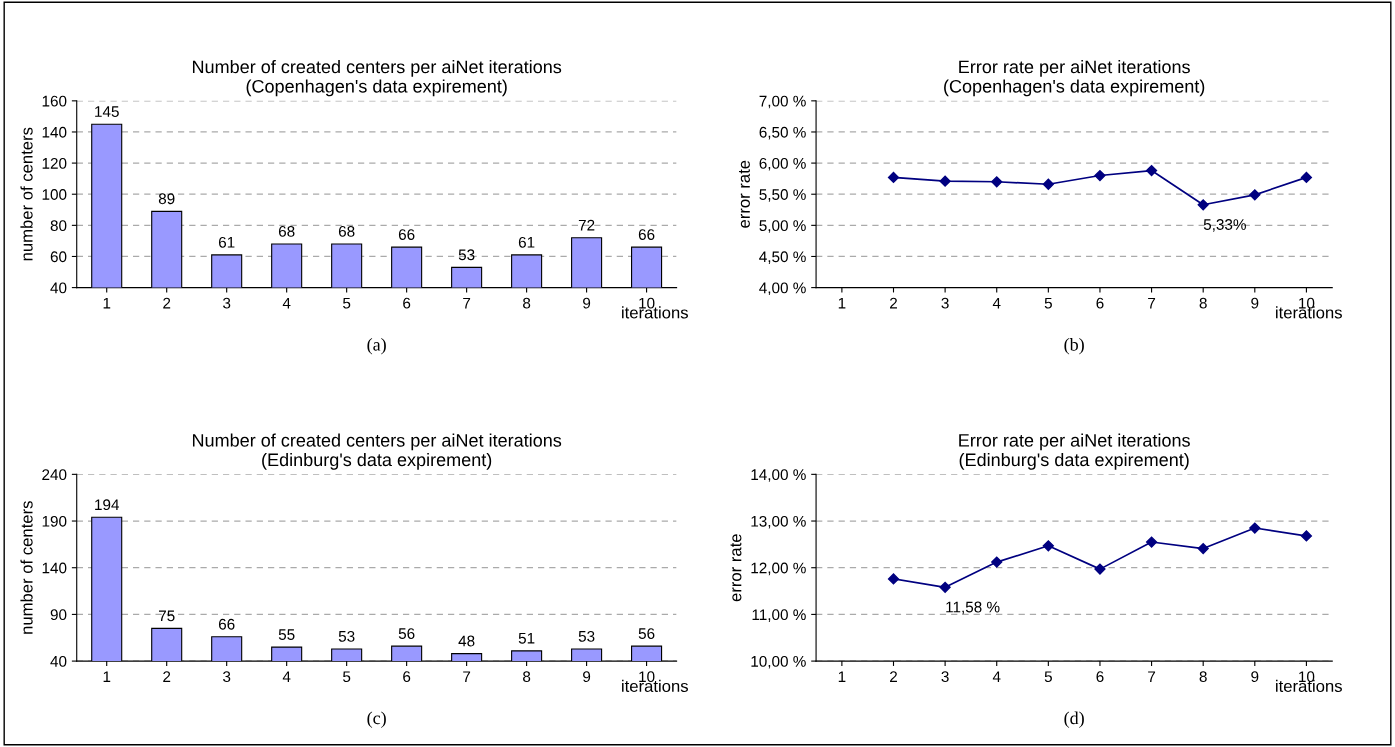  Describe the element at coordinates (1074, 346) in the screenshot. I see `text: (b)` at that location.